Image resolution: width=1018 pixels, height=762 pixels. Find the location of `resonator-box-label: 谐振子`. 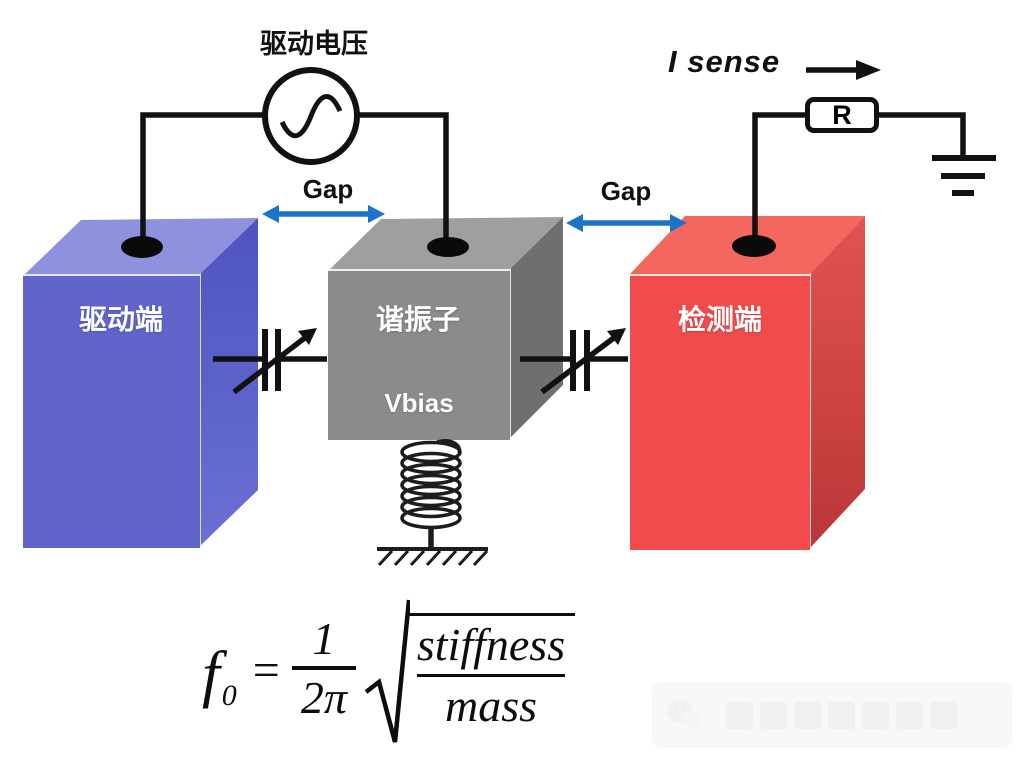

resonator-box-label: 谐振子 is located at coordinates (417, 319).